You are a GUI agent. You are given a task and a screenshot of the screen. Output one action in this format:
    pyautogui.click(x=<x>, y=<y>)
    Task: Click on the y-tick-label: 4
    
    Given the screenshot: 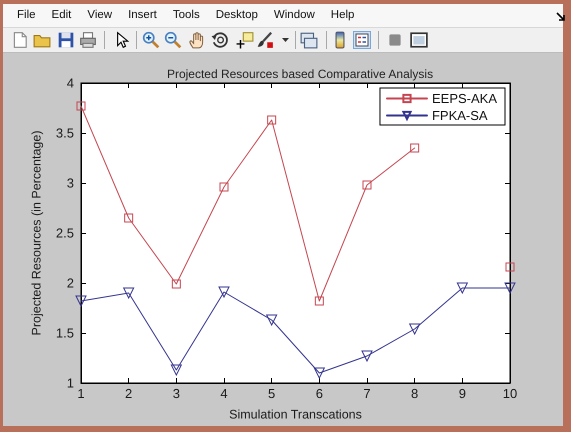 What is the action you would take?
    pyautogui.click(x=70, y=83)
    